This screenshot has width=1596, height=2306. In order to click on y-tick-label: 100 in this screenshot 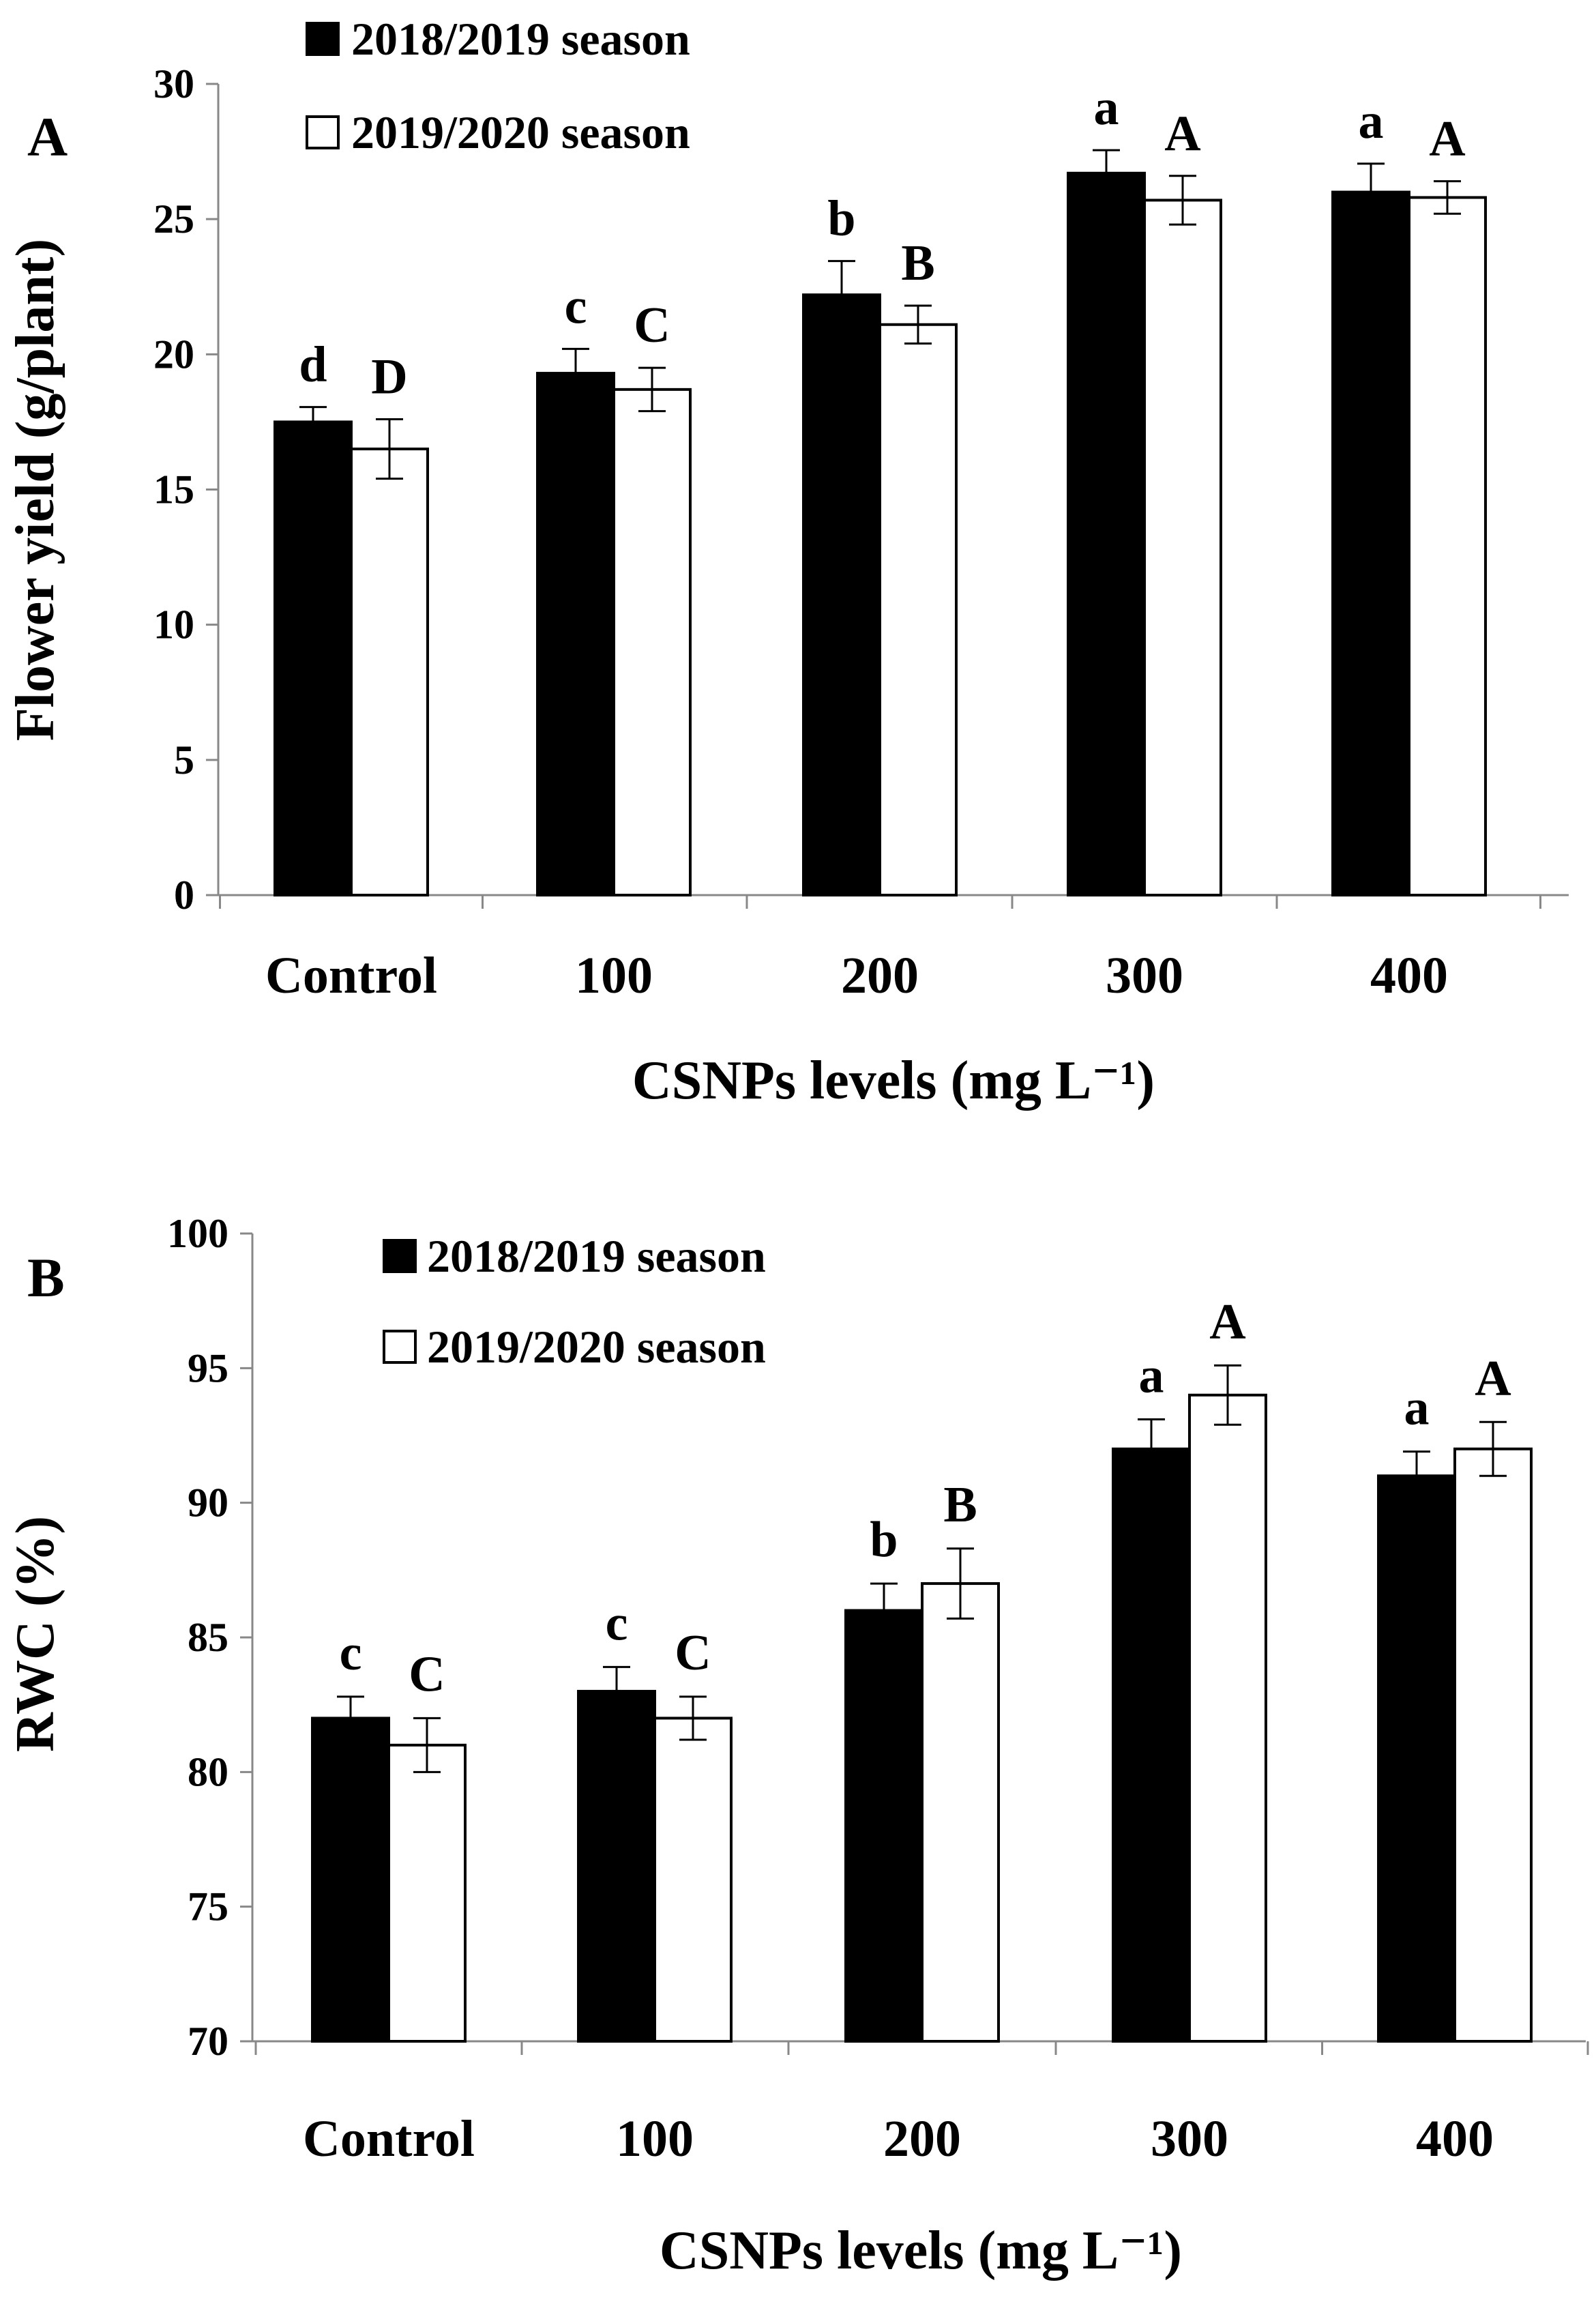, I will do `click(198, 1233)`.